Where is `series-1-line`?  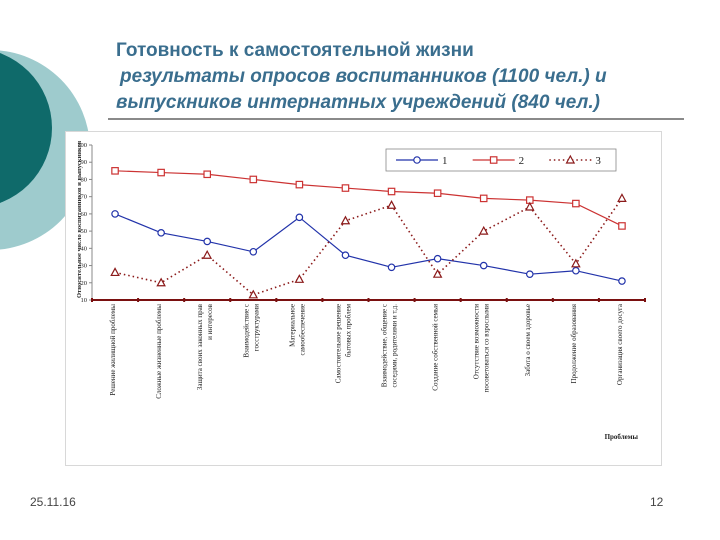
series-1-line is located at coordinates (368, 247).